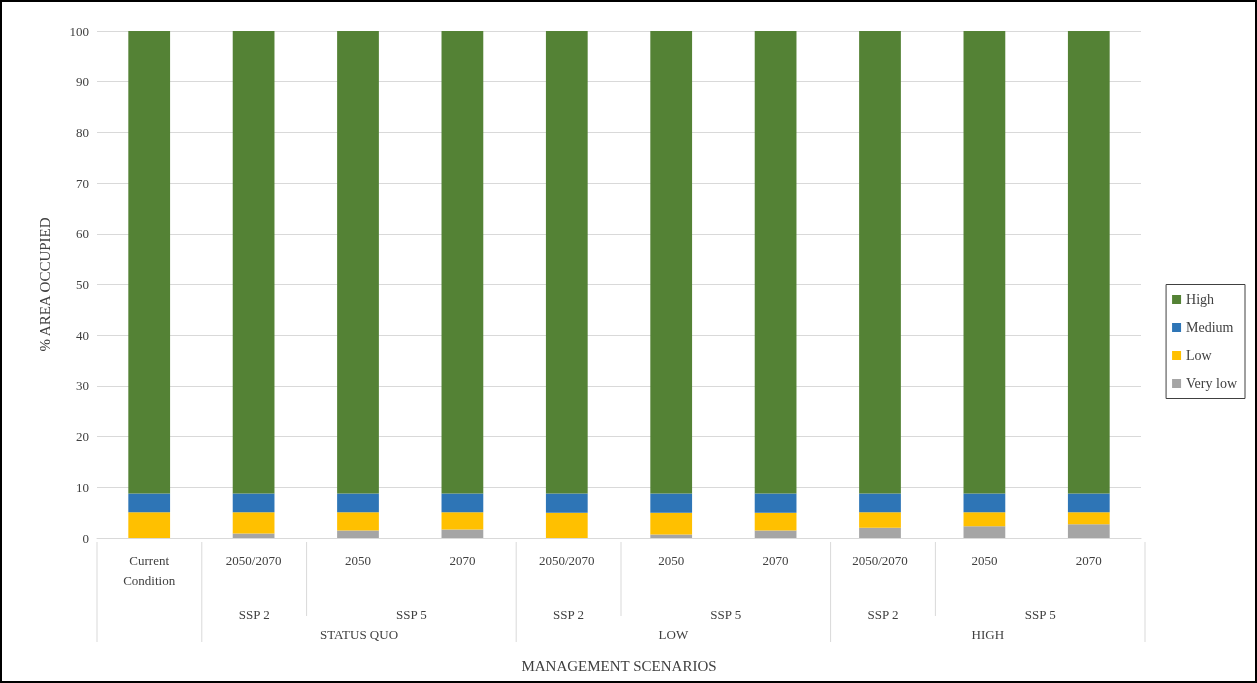  I want to click on y-tick-label: 10, so click(82, 487).